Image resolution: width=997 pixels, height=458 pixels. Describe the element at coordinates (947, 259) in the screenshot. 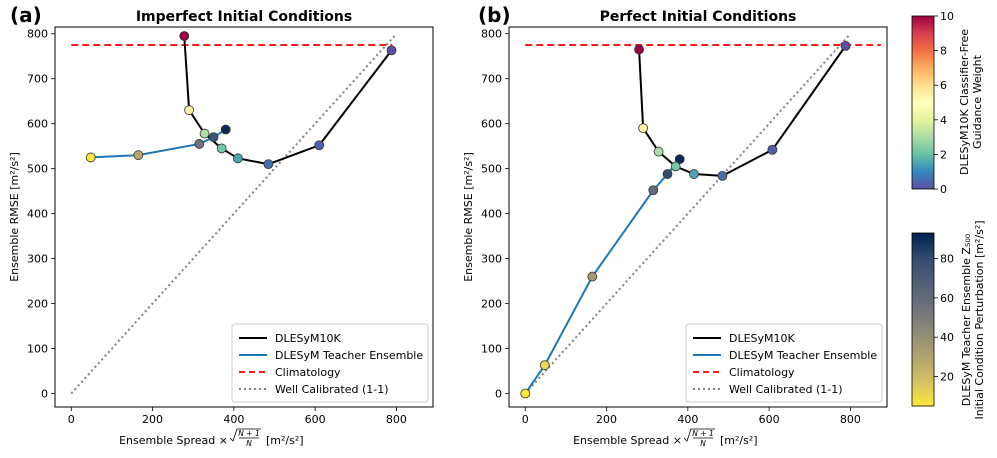

I see `colorbar-tick-label: 80` at that location.